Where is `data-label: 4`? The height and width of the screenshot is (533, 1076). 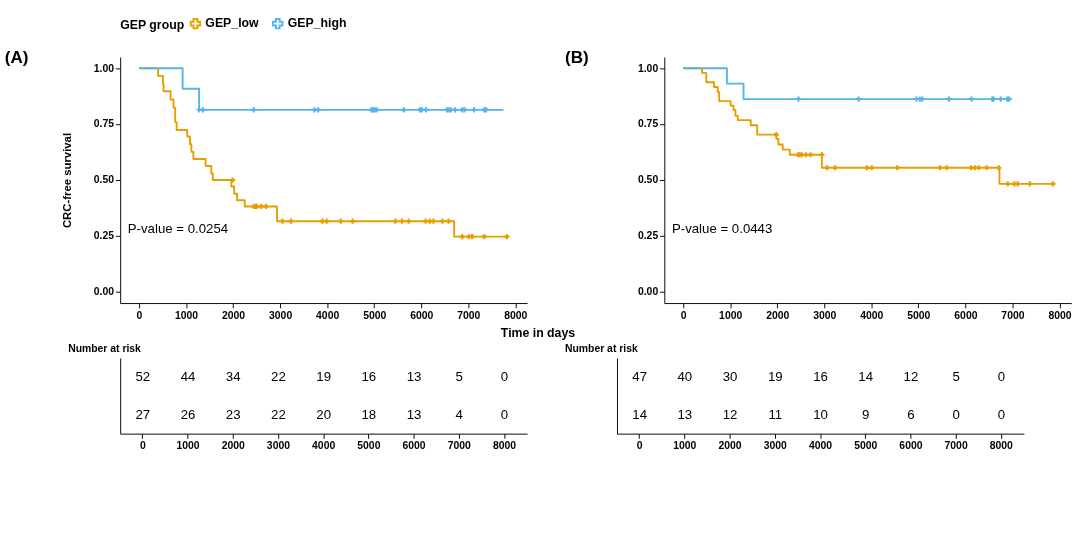 data-label: 4 is located at coordinates (459, 414).